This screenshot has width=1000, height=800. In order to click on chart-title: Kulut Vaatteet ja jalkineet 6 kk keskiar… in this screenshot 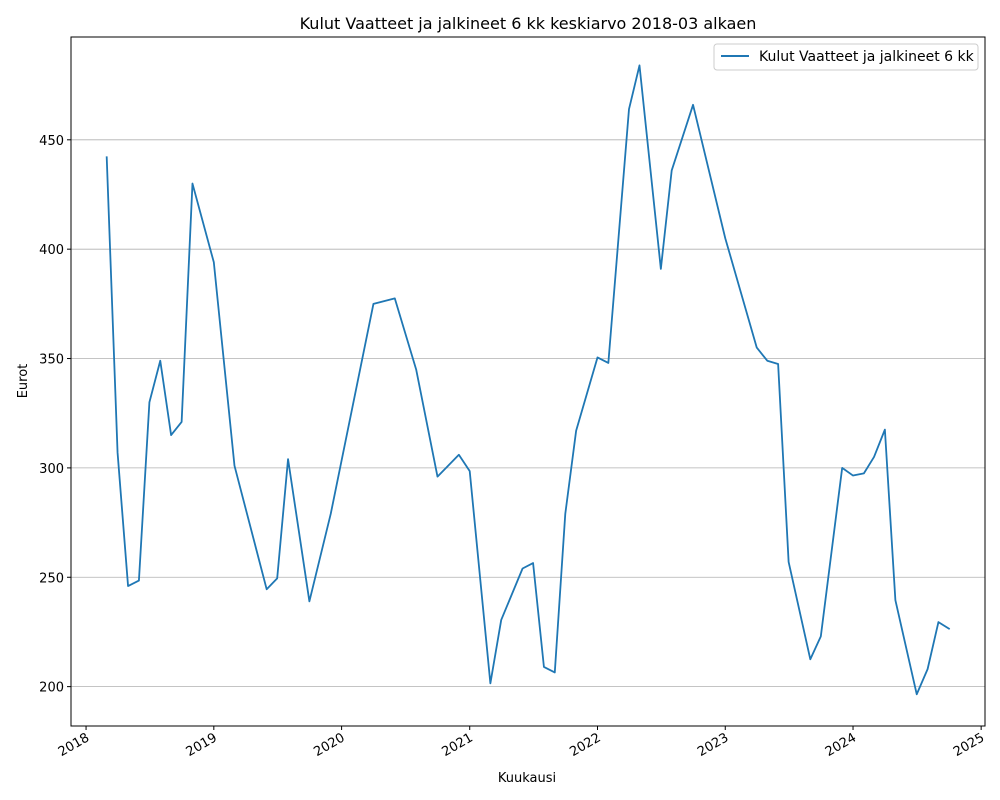, I will do `click(528, 23)`.